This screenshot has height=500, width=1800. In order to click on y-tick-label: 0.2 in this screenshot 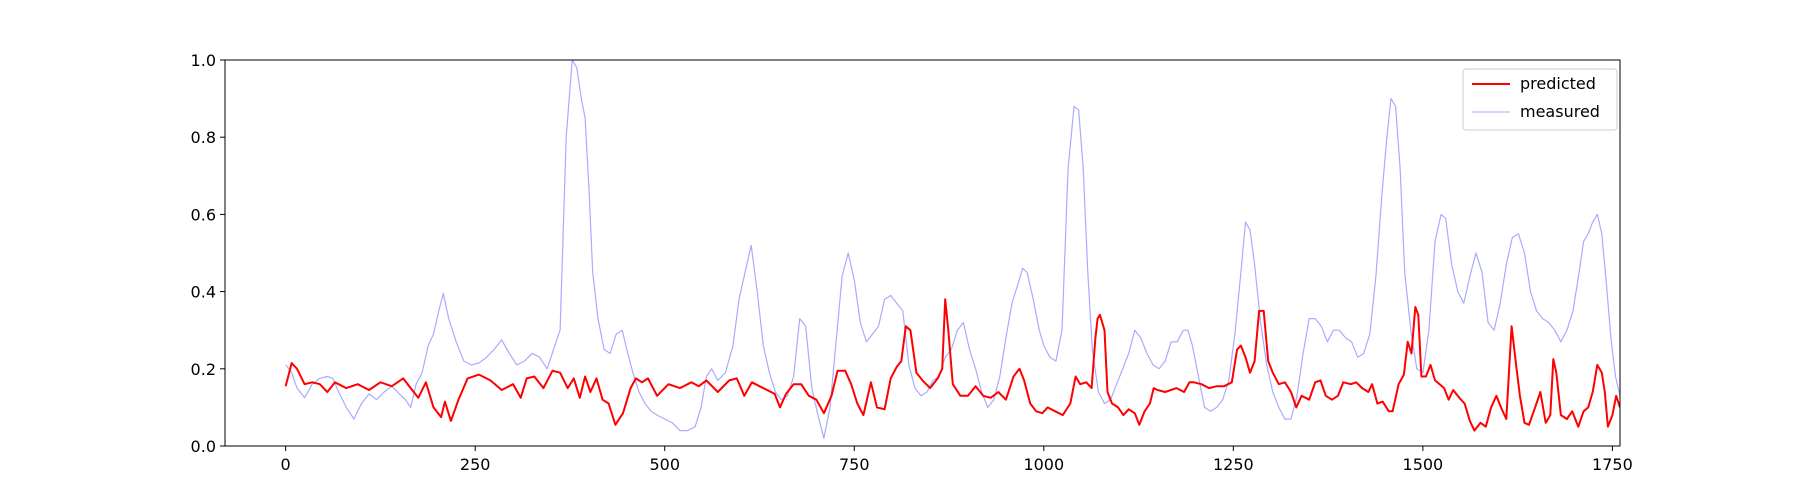, I will do `click(203, 369)`.